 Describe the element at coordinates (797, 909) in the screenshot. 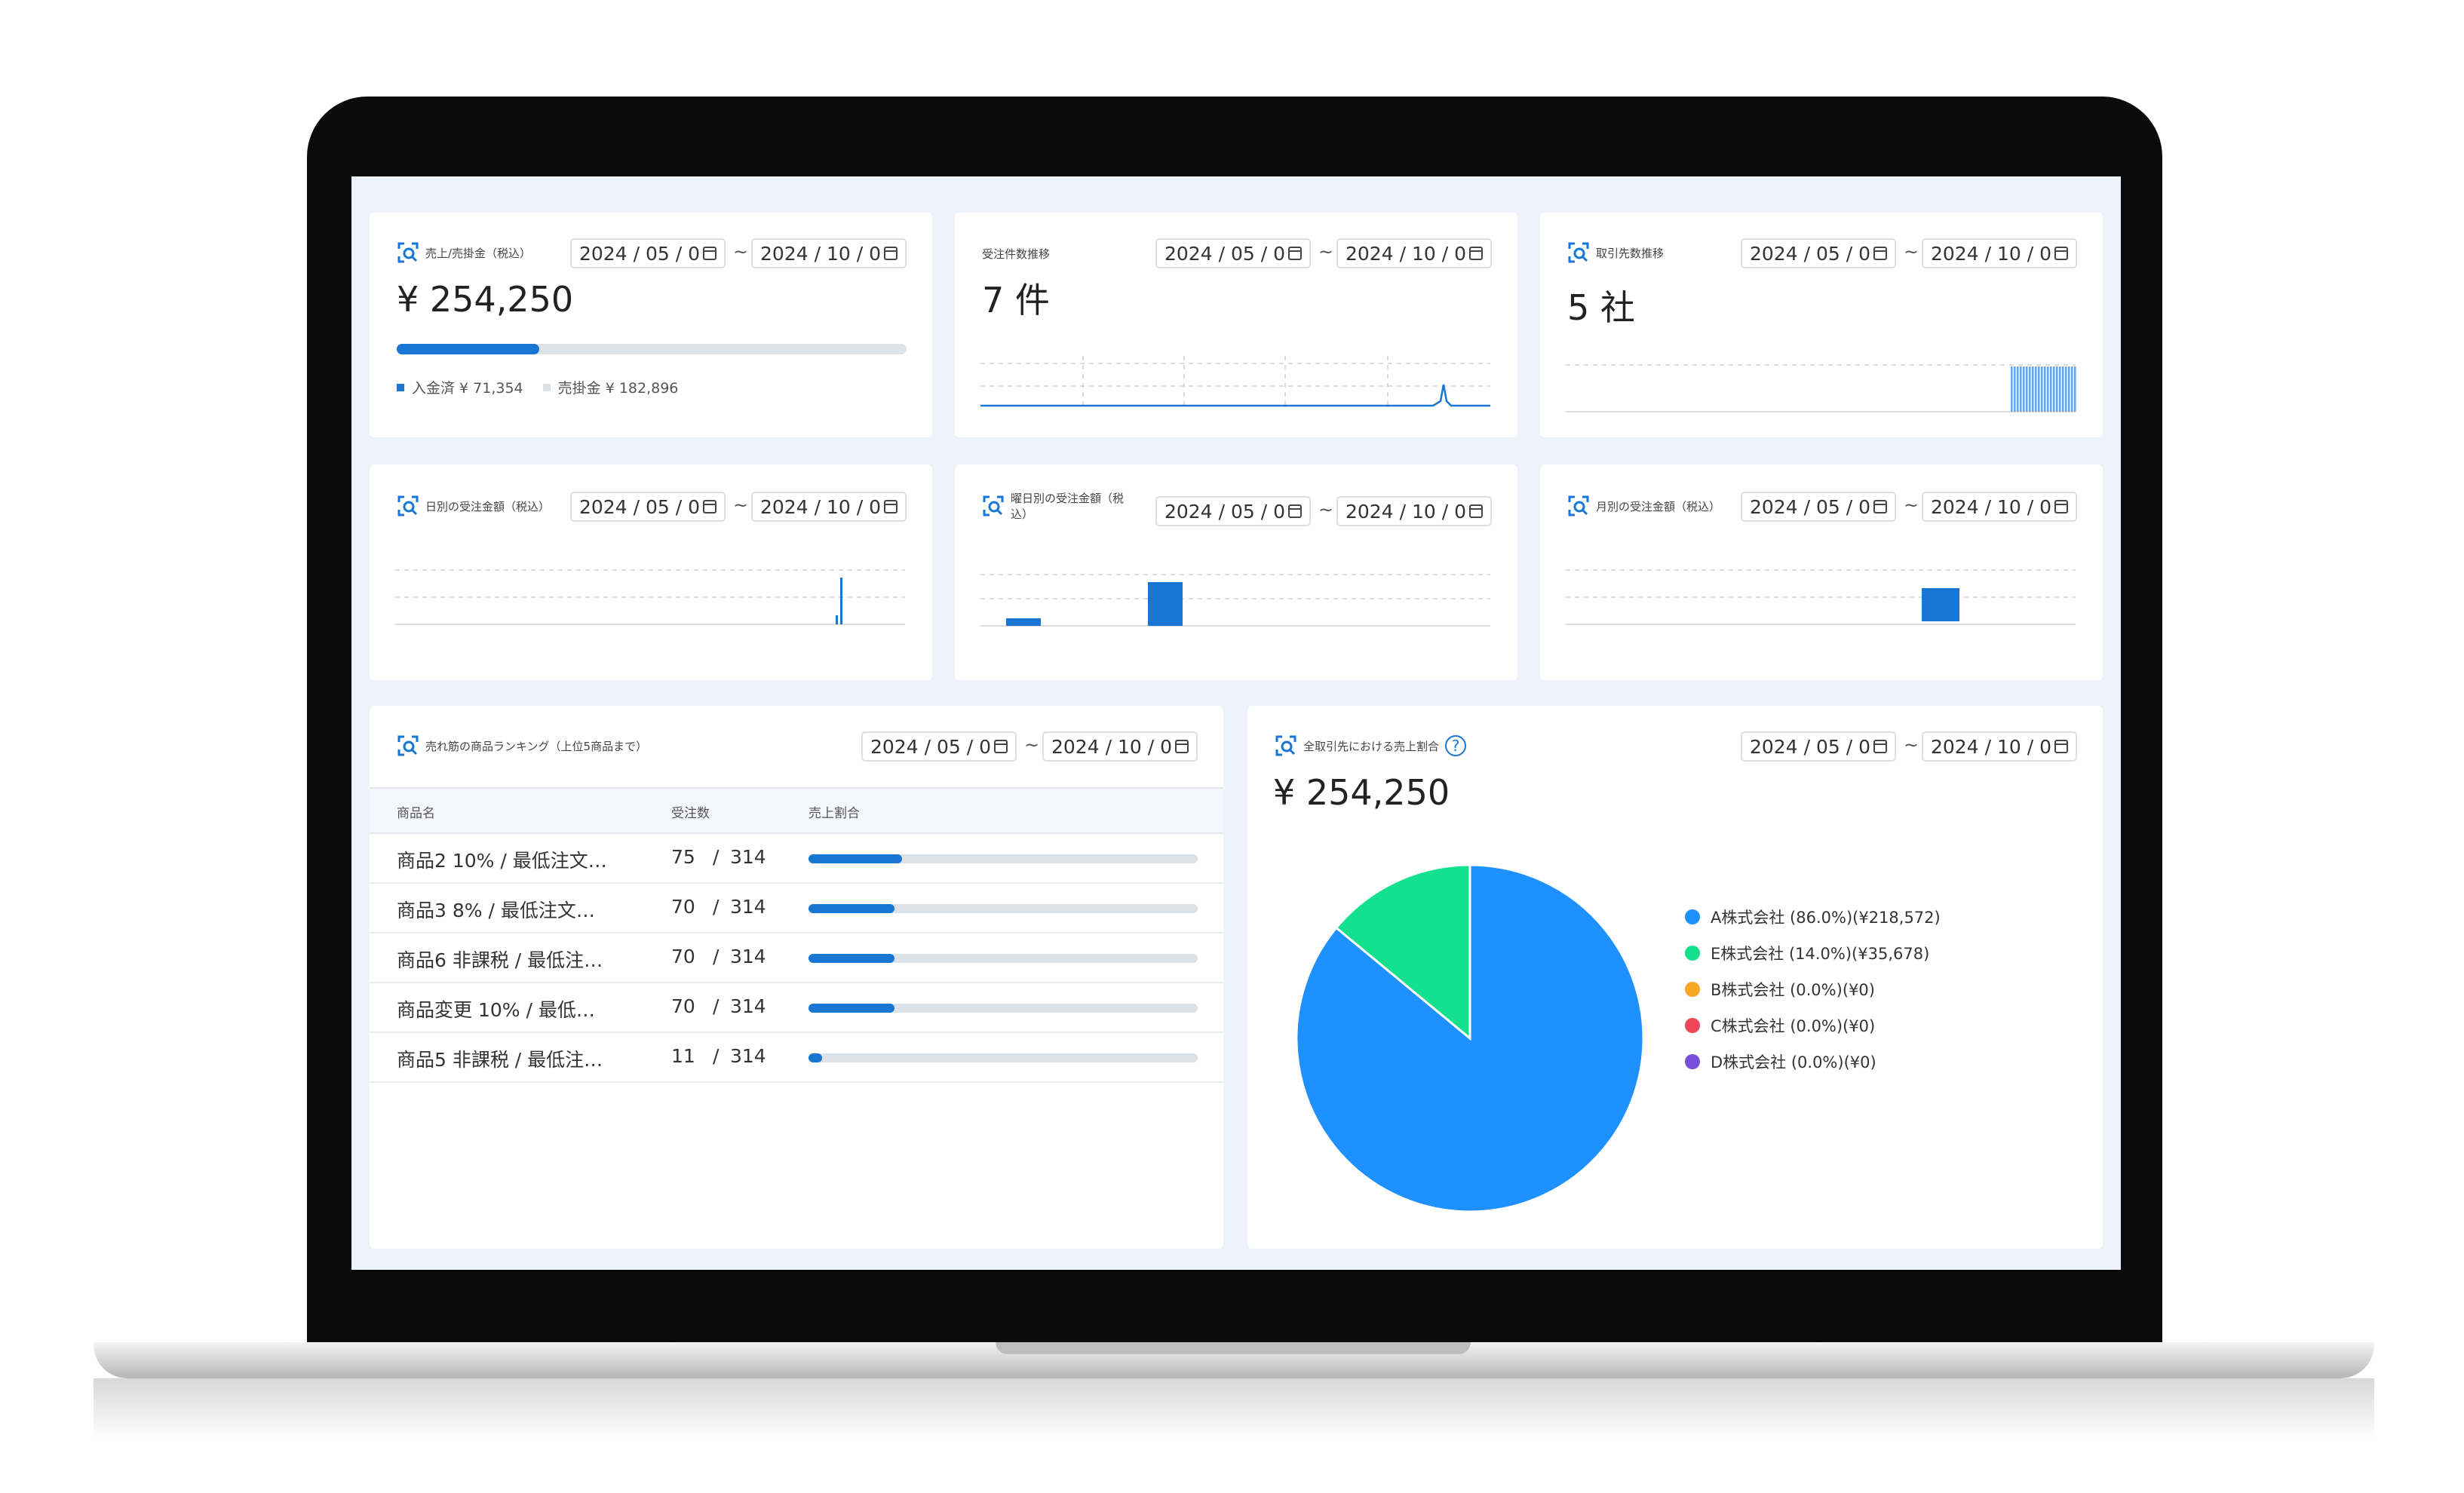

I see `table-row: 商品3 8% / 最低注文… 70 / 314` at that location.